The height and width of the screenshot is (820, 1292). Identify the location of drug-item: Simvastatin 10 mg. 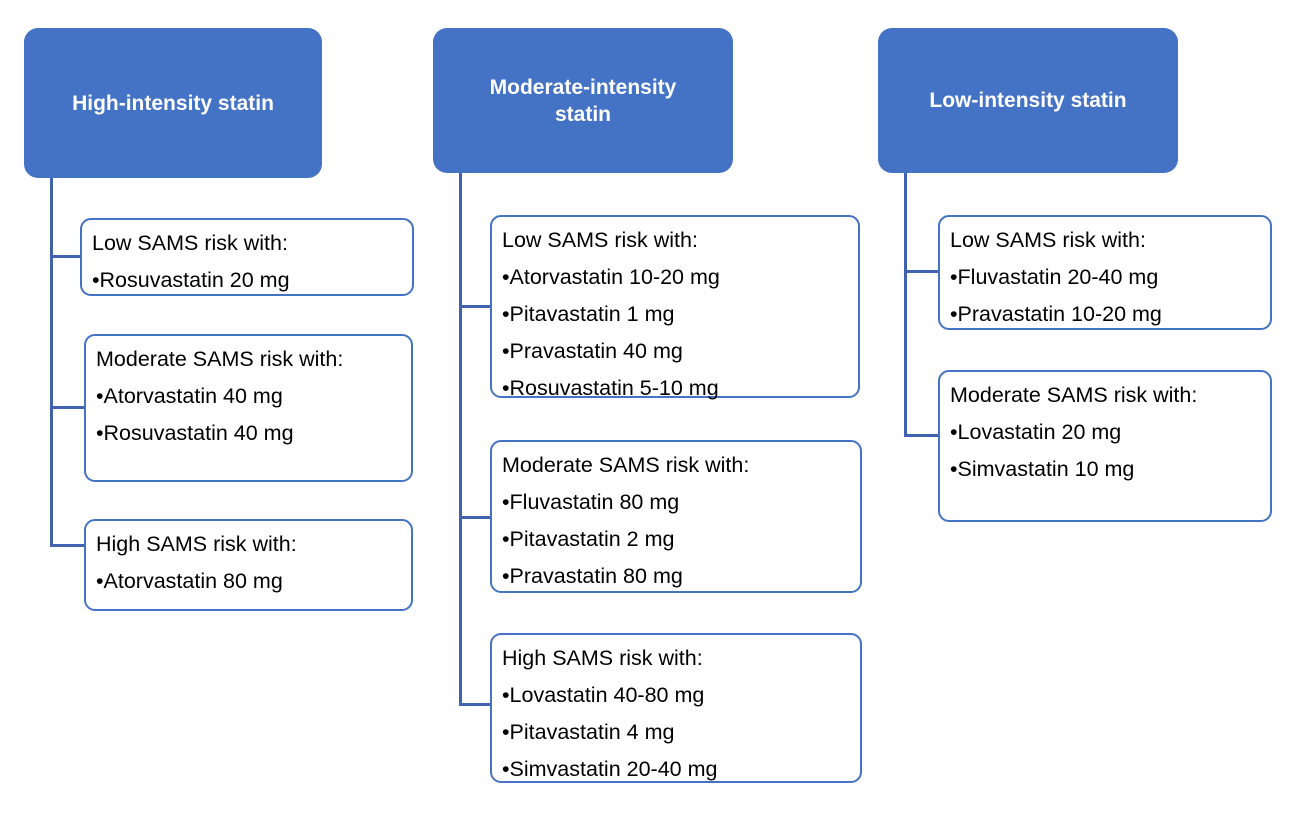
(1105, 469).